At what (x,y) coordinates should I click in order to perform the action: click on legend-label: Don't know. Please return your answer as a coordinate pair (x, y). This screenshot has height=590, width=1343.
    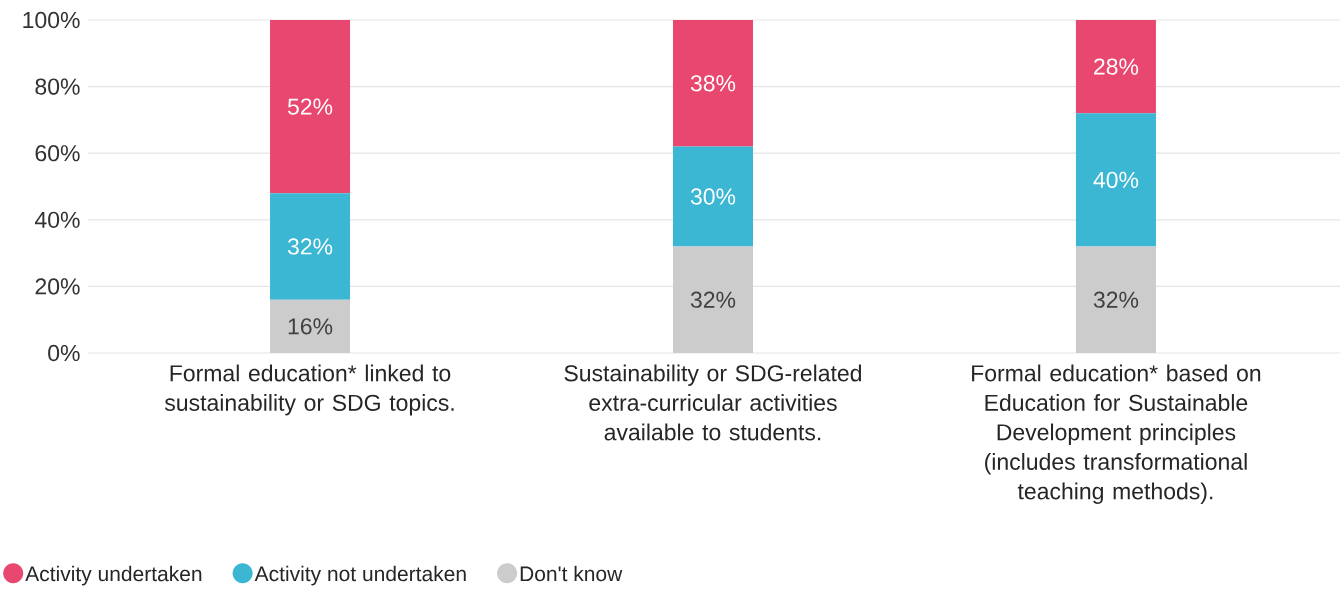
    Looking at the image, I should click on (571, 573).